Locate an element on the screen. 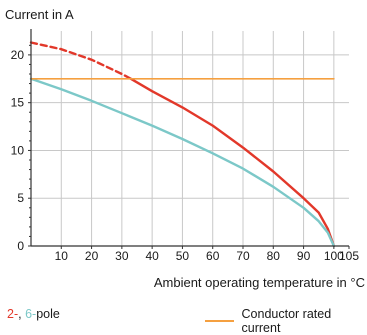 The image size is (367, 335). legend-pole-suffix: pole is located at coordinates (48, 314).